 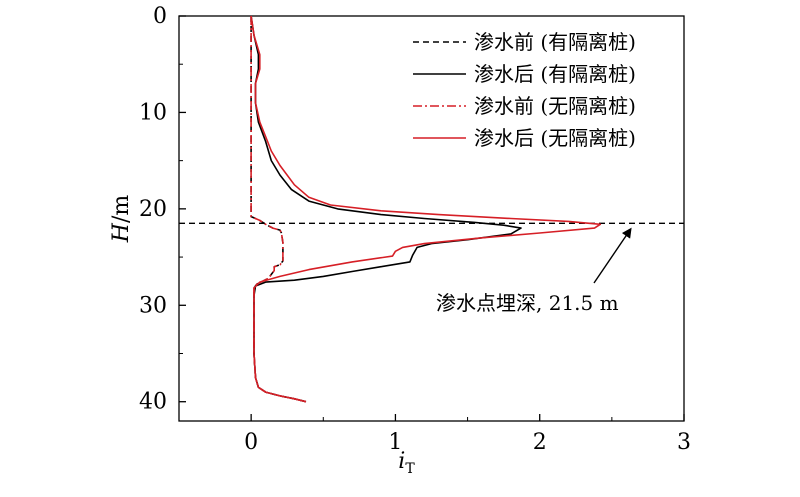 I want to click on x-tick-label: 2, so click(x=540, y=442).